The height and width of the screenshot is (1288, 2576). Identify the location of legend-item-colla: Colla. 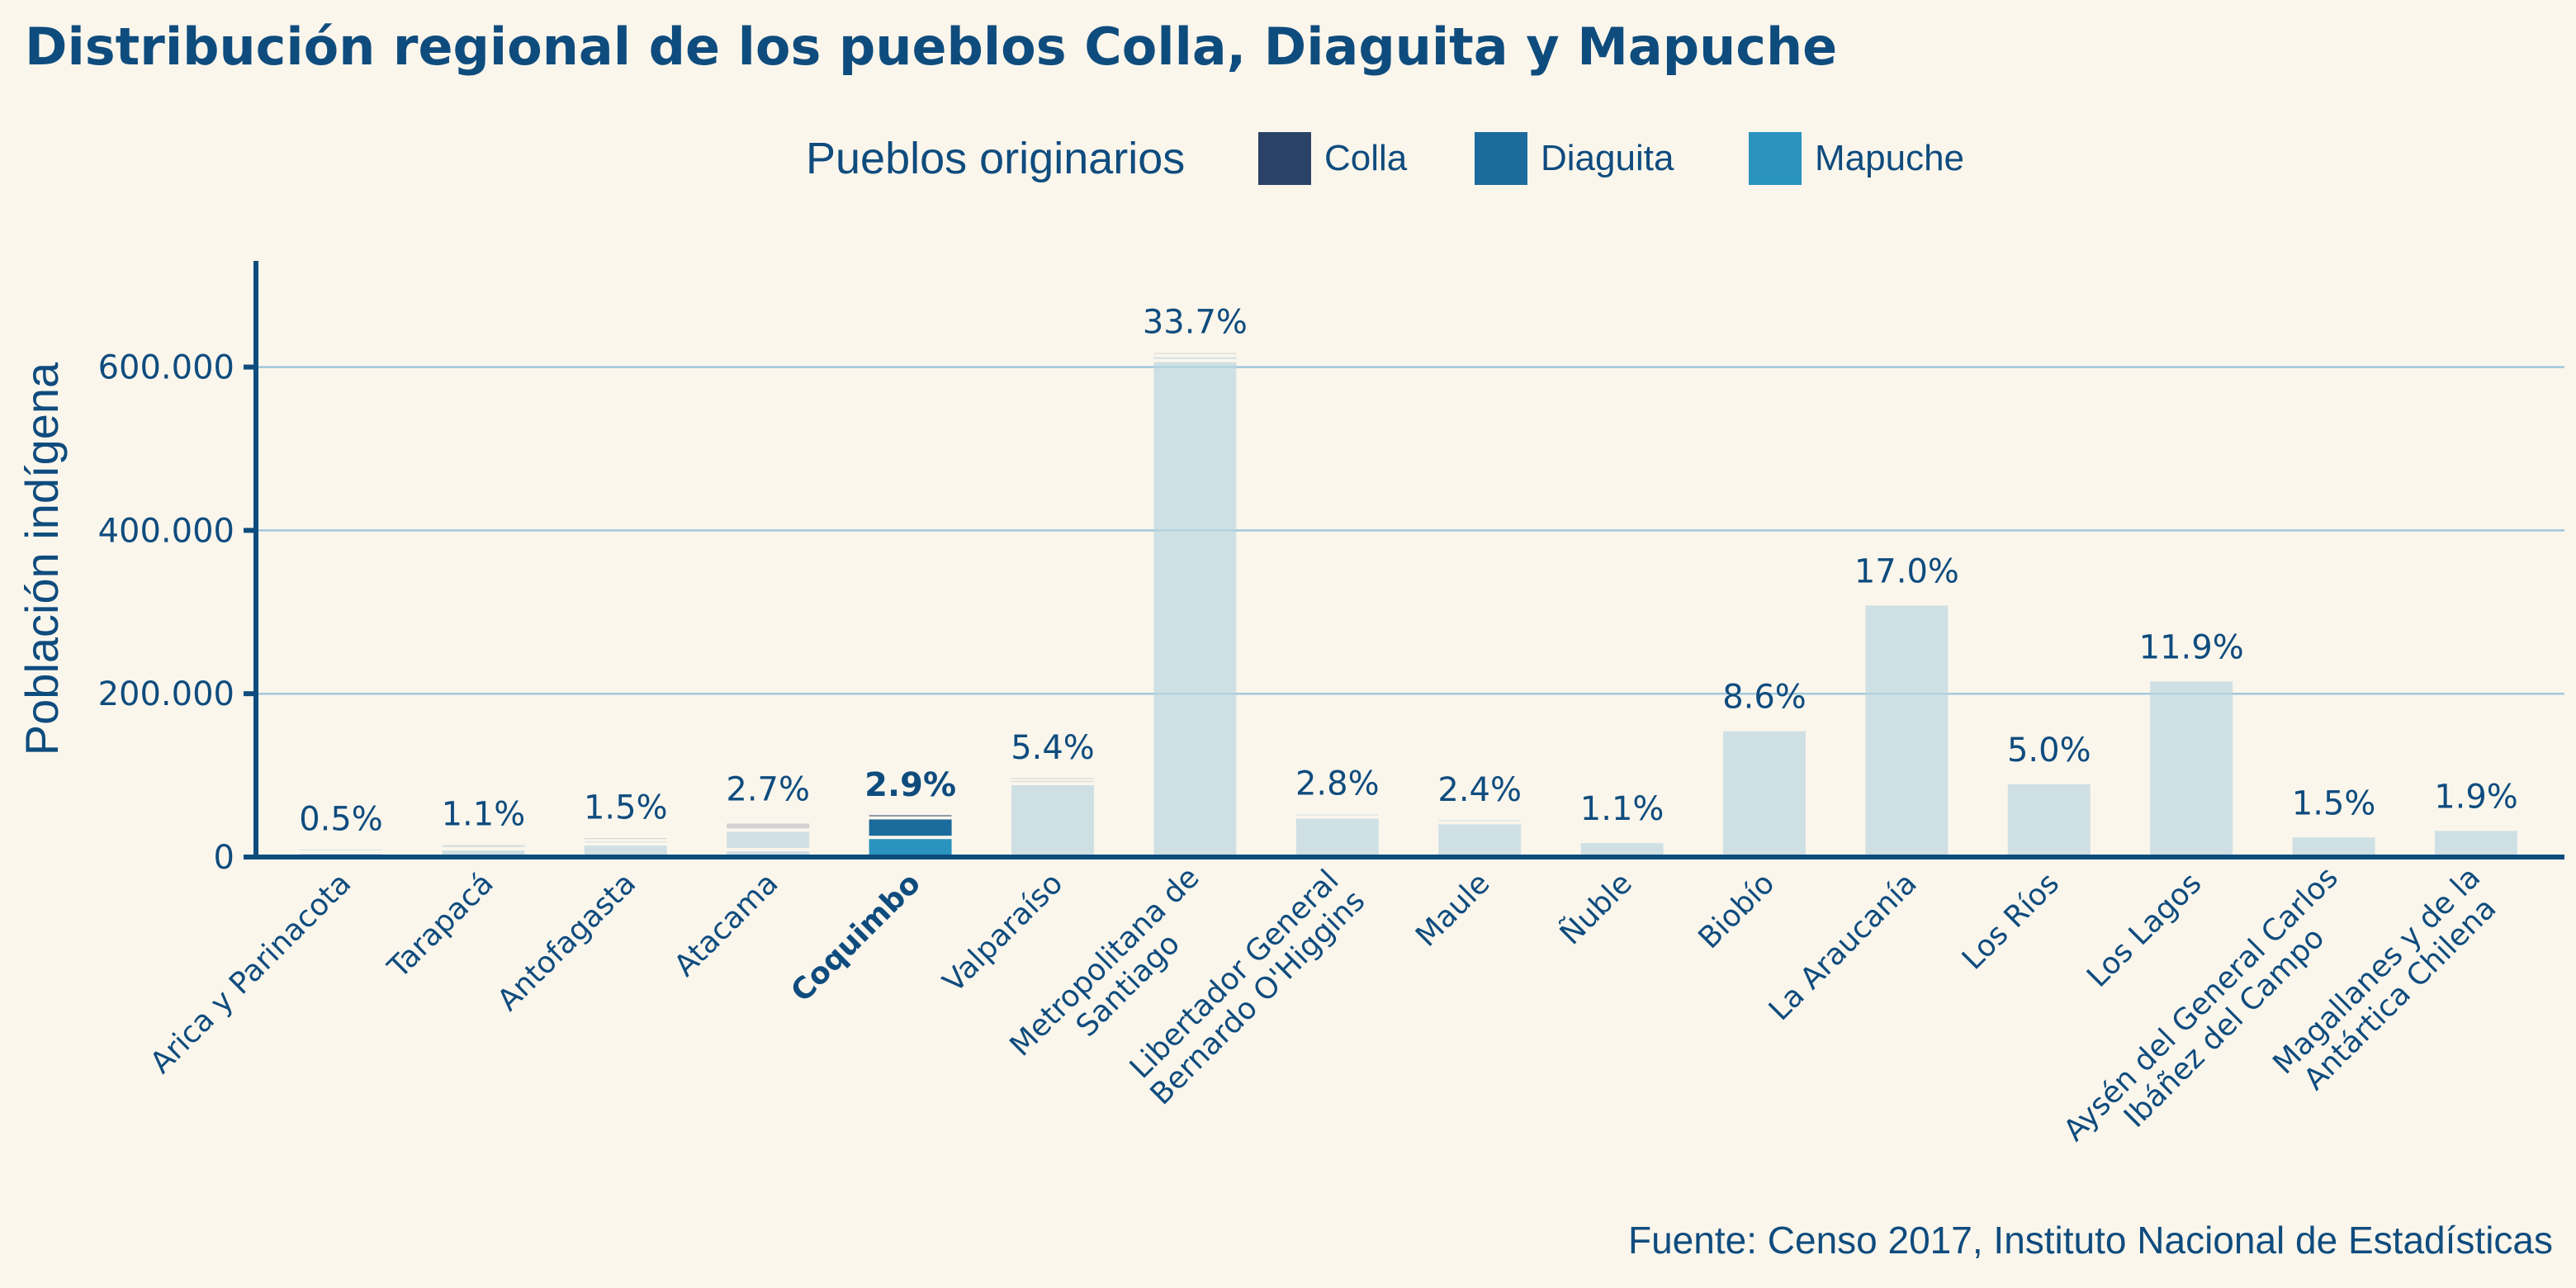
(1333, 158).